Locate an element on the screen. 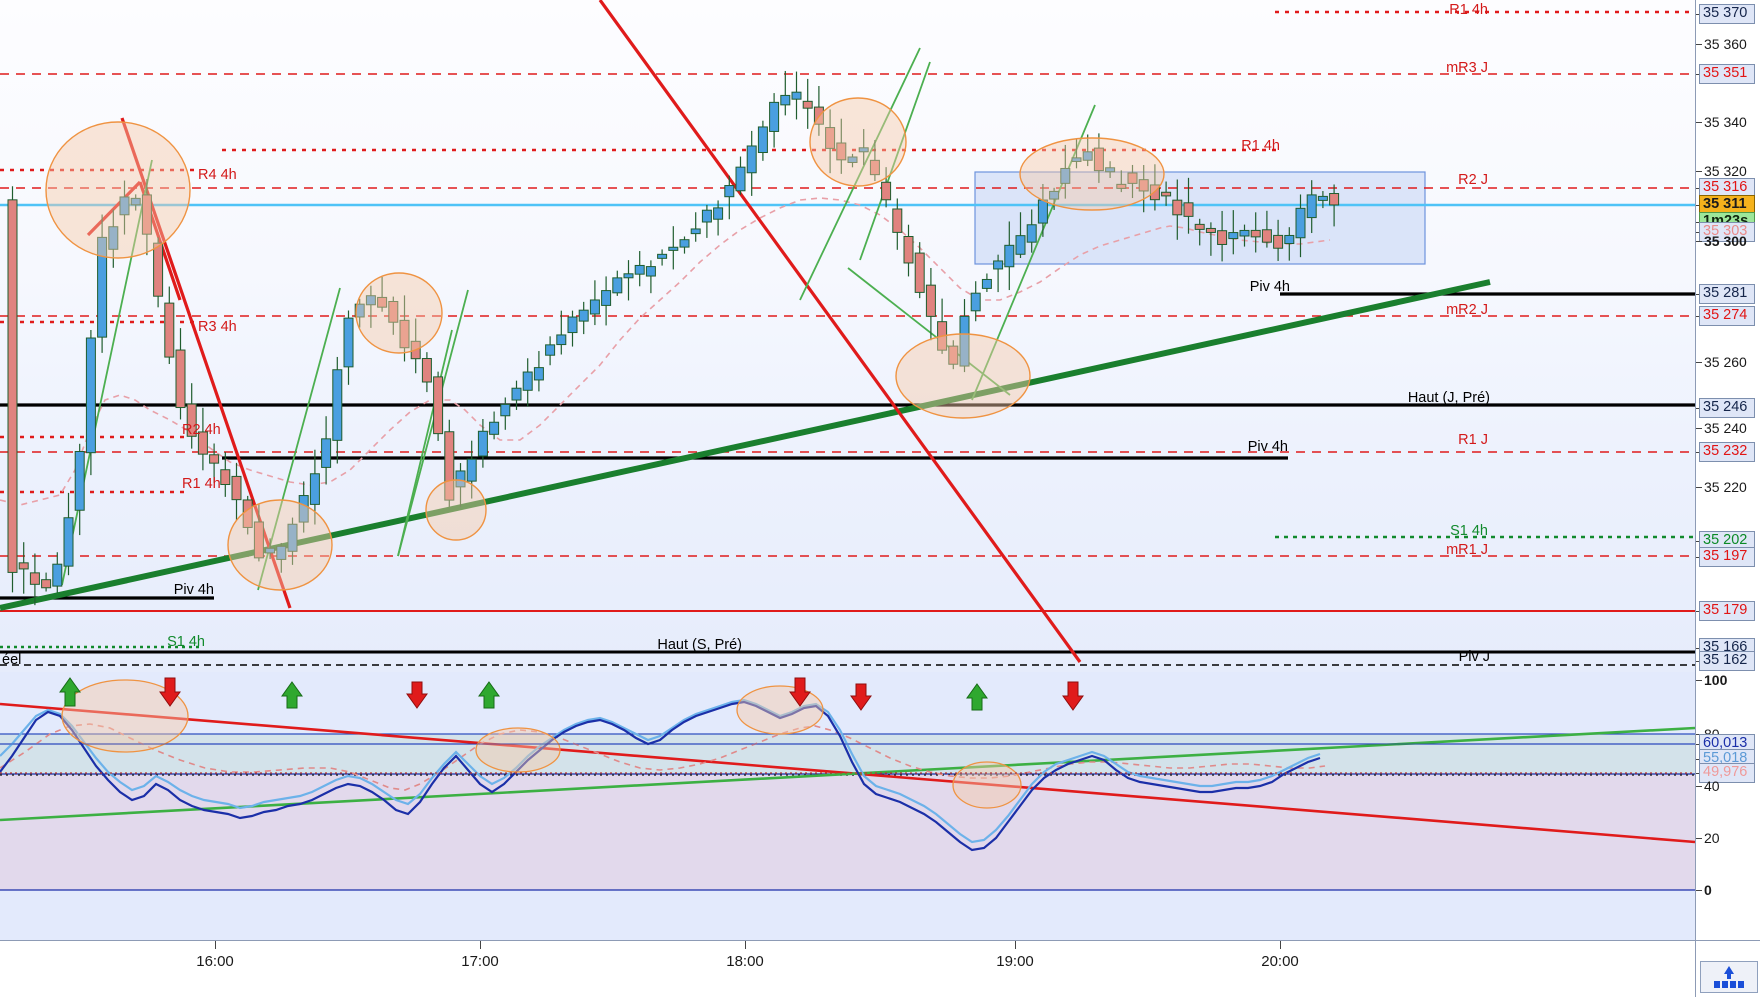 The image size is (1760, 997). price-axis-label: 35 281 is located at coordinates (1727, 294).